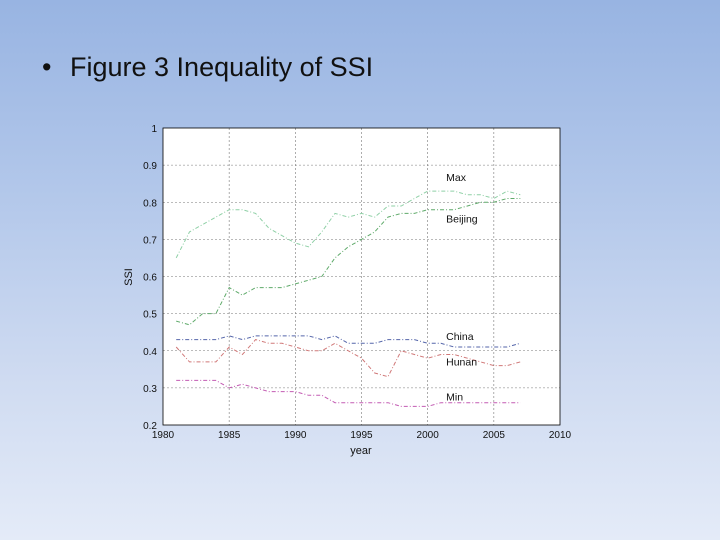 The image size is (720, 540). I want to click on series-line-hunan, so click(348, 358).